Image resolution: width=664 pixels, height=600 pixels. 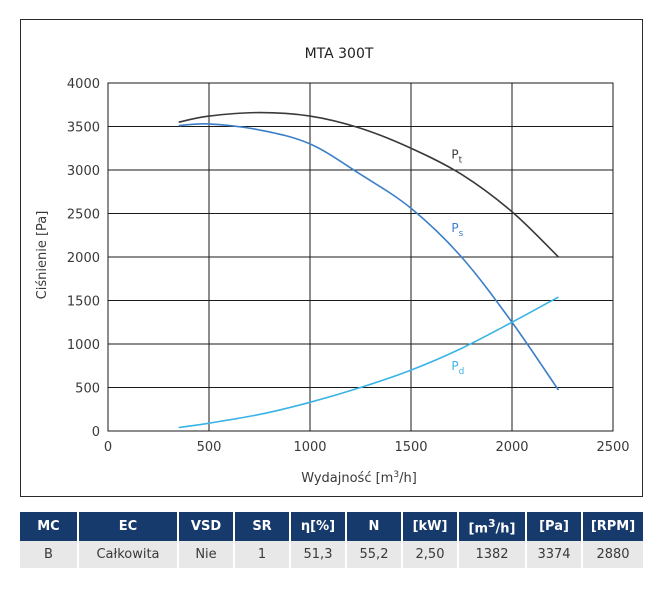 I want to click on x-axis-label: Wydajność [m3/h], so click(x=359, y=478).